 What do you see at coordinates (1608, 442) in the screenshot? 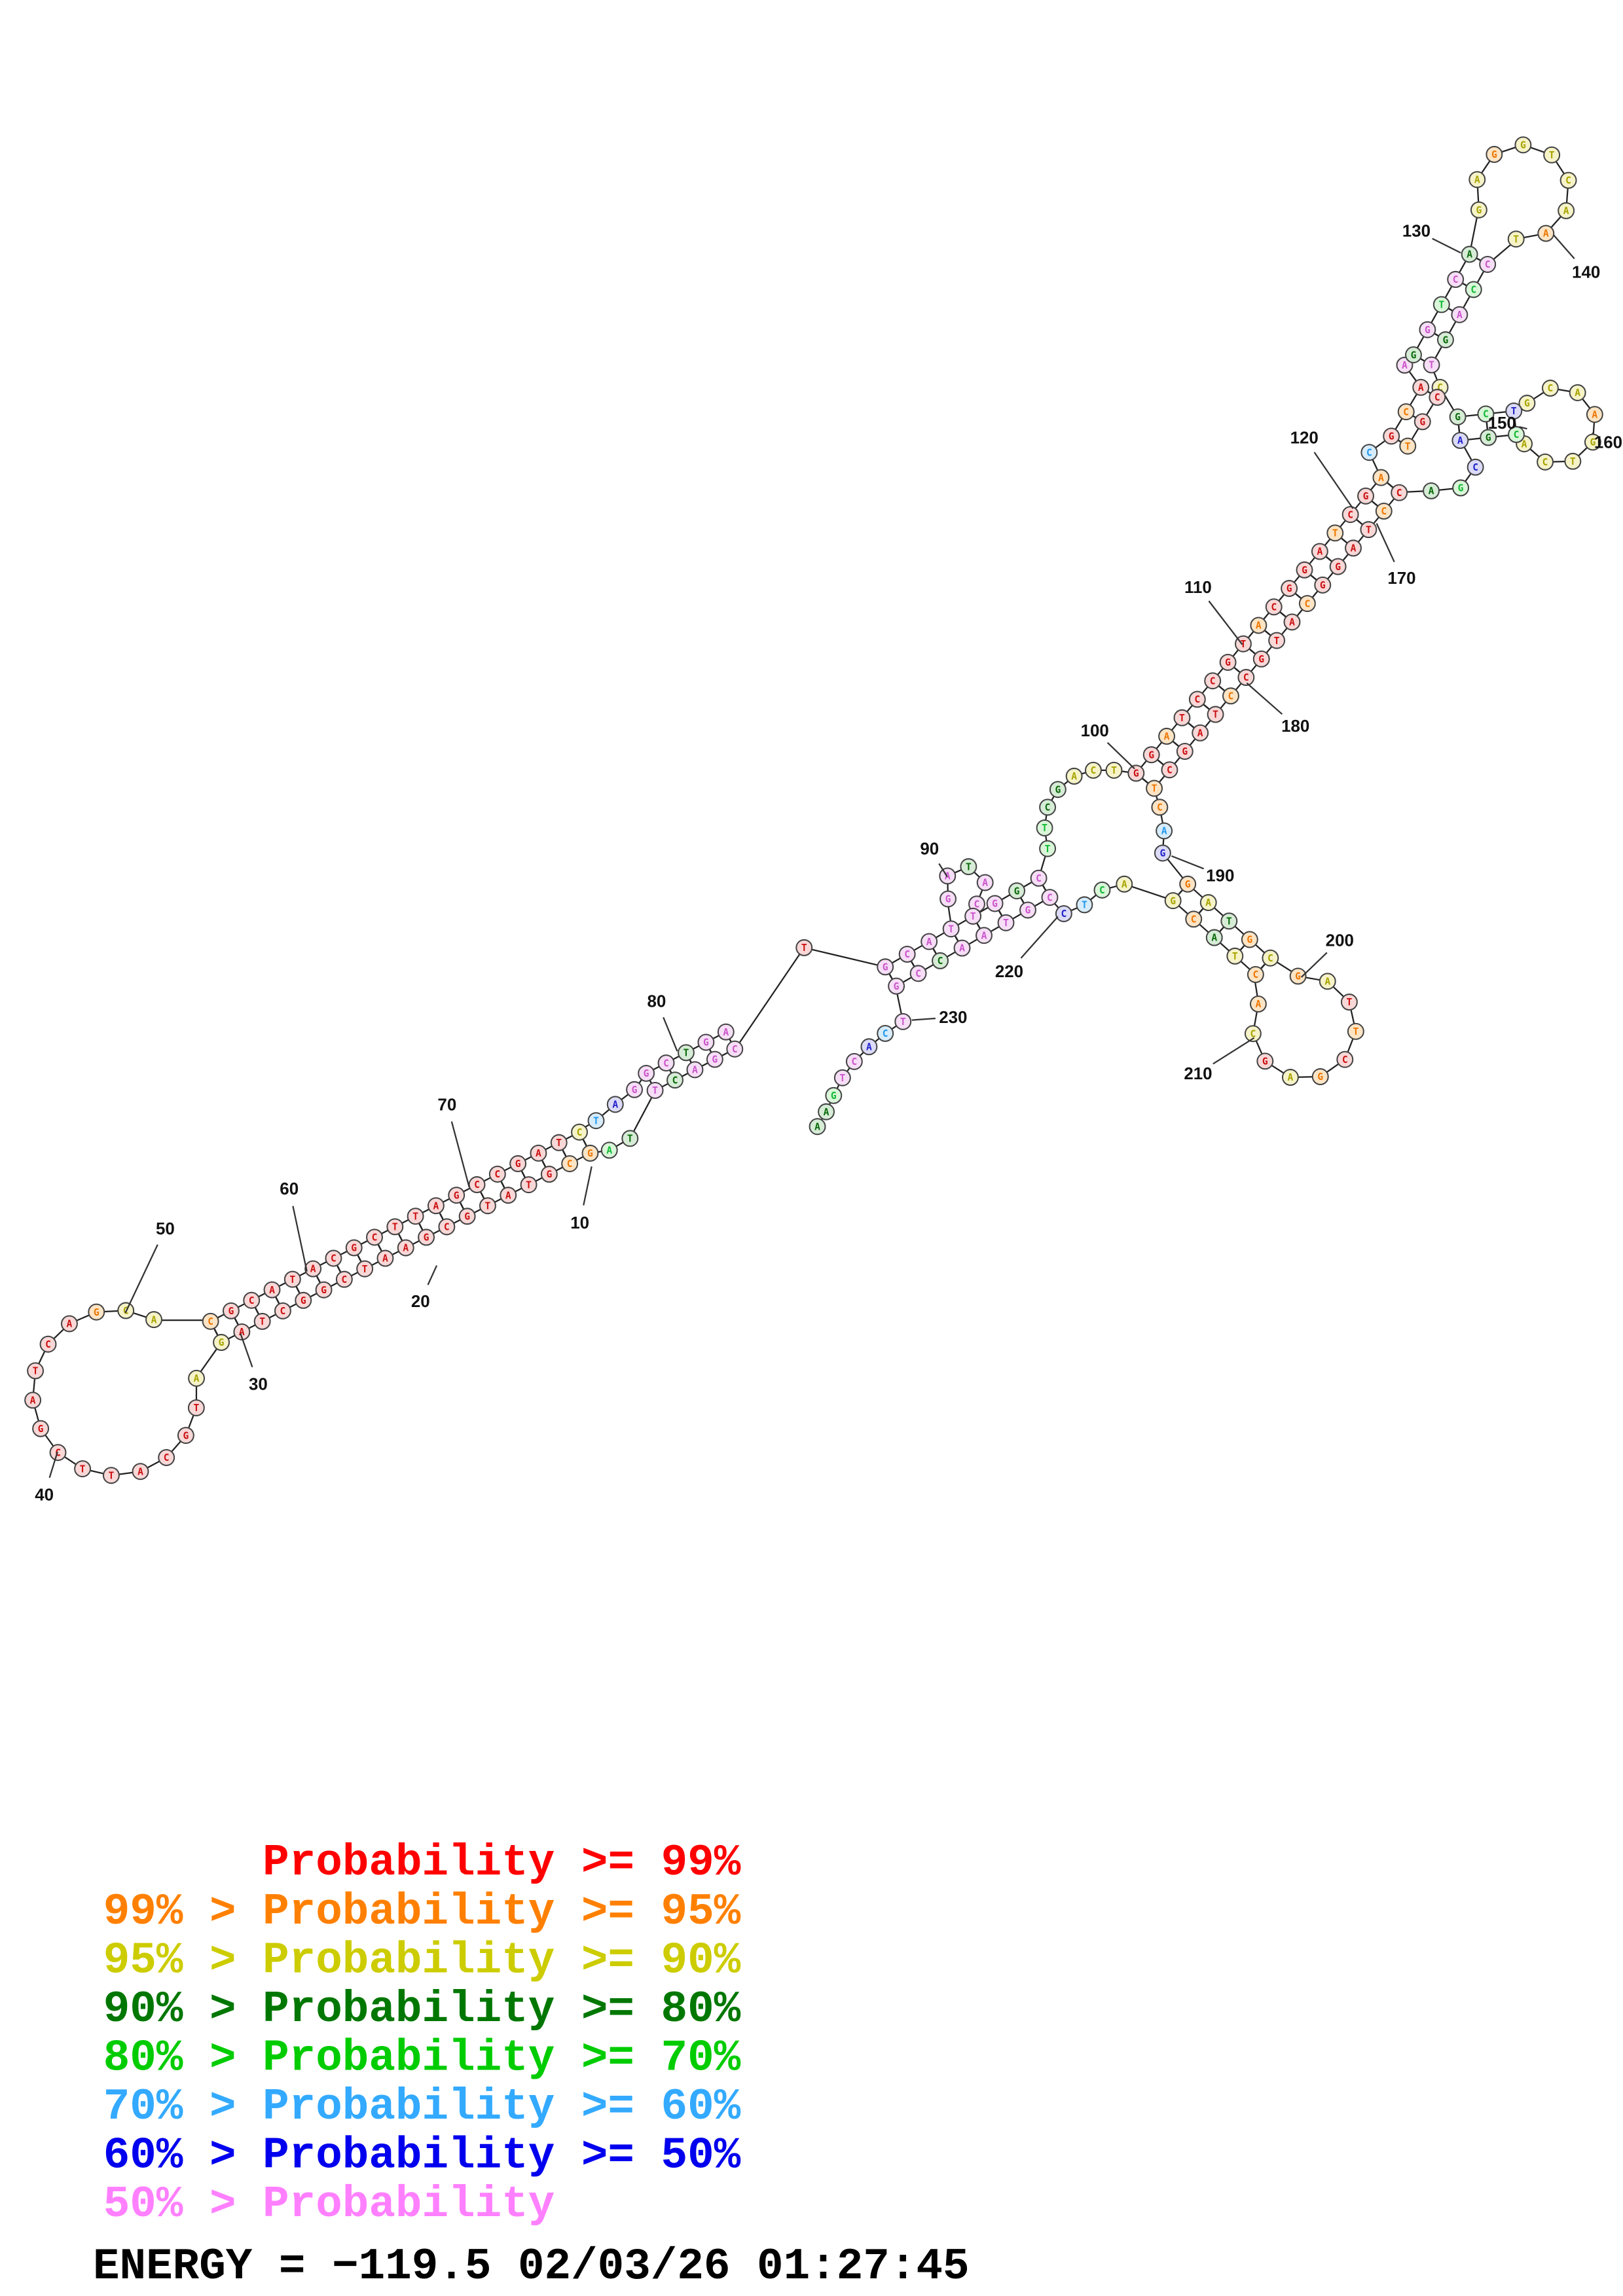
I see `position-label: 160` at bounding box center [1608, 442].